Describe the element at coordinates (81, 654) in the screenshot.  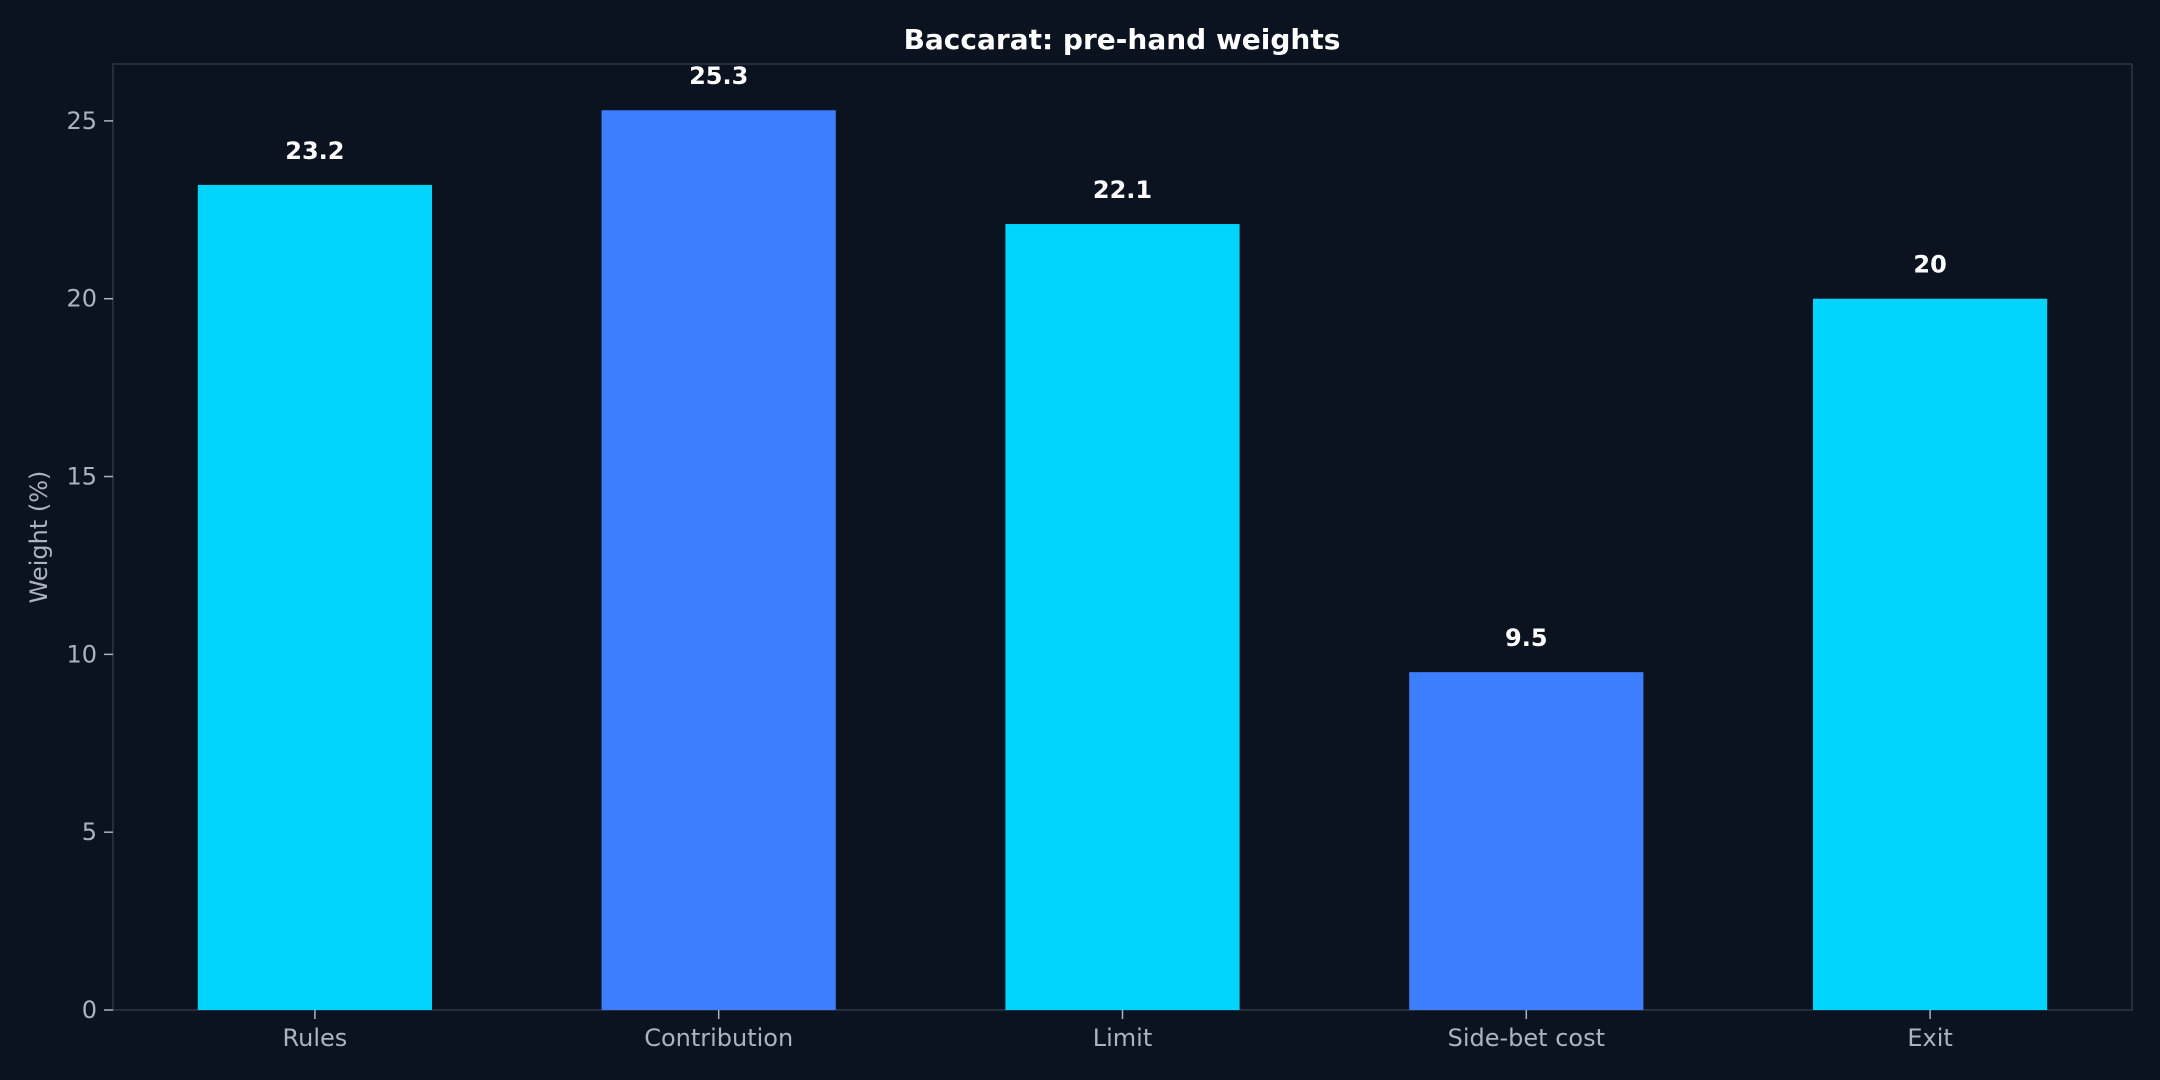
I see `y-tick-label: 10` at that location.